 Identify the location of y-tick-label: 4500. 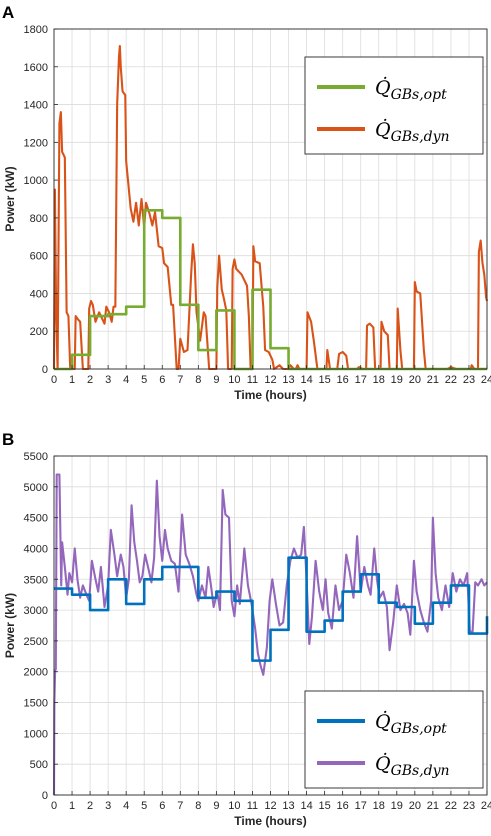
(36, 519).